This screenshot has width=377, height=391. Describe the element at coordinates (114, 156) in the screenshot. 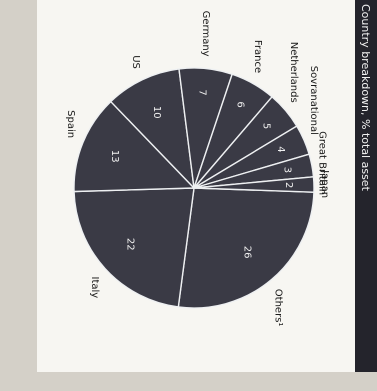

I see `slice-value-spain: 13` at that location.